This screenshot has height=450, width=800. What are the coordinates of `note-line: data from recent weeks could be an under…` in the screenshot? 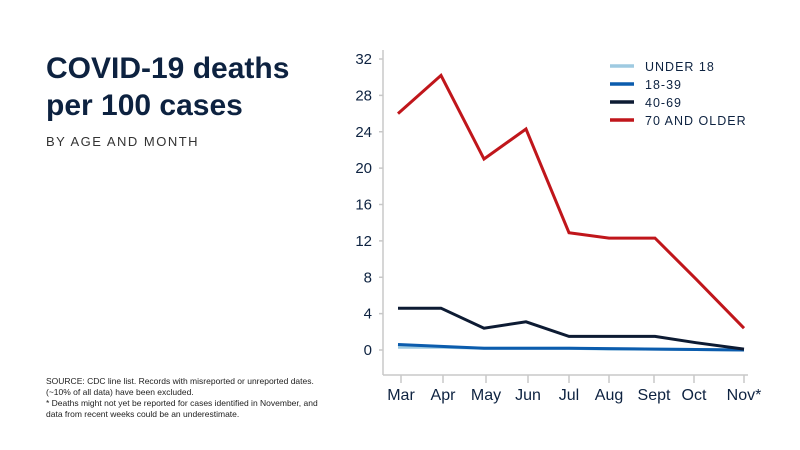 It's located at (143, 414).